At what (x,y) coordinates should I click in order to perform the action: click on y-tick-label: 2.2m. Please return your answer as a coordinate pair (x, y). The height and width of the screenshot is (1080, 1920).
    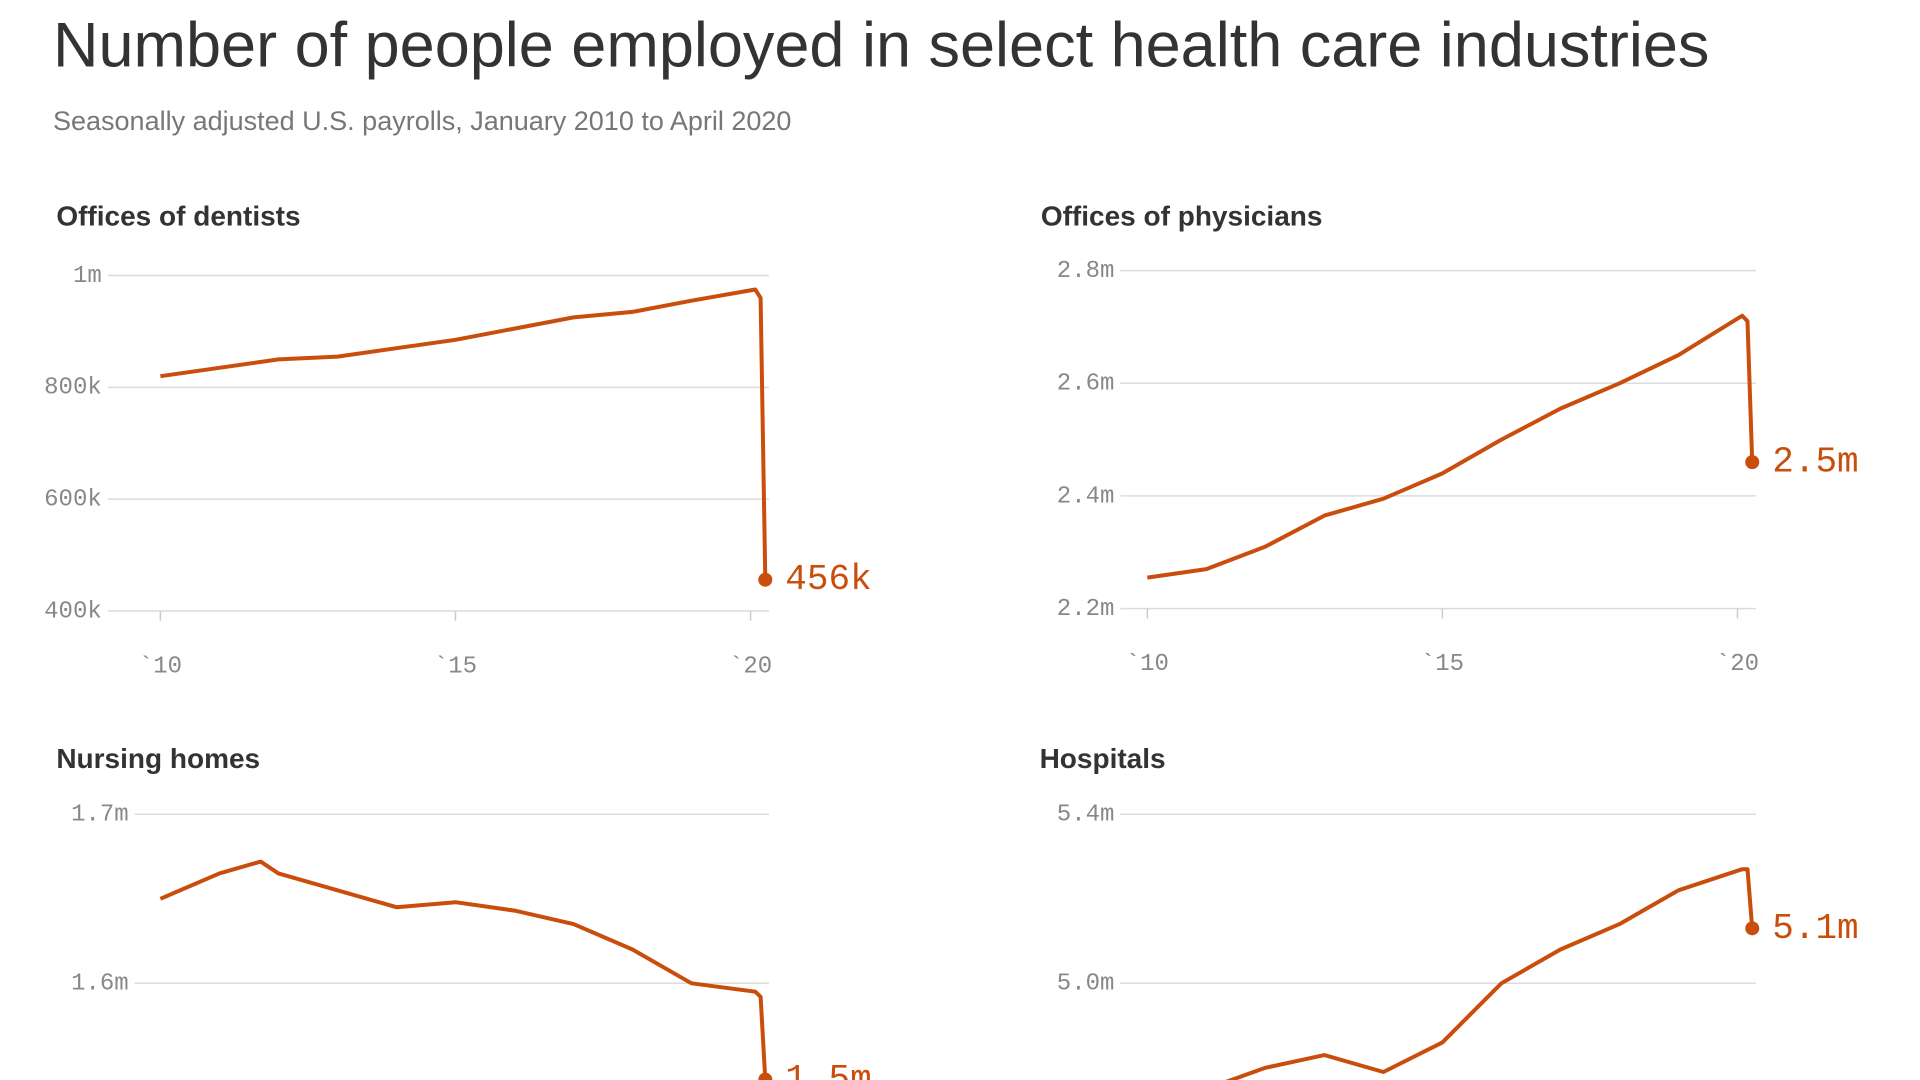
    Looking at the image, I should click on (1086, 609).